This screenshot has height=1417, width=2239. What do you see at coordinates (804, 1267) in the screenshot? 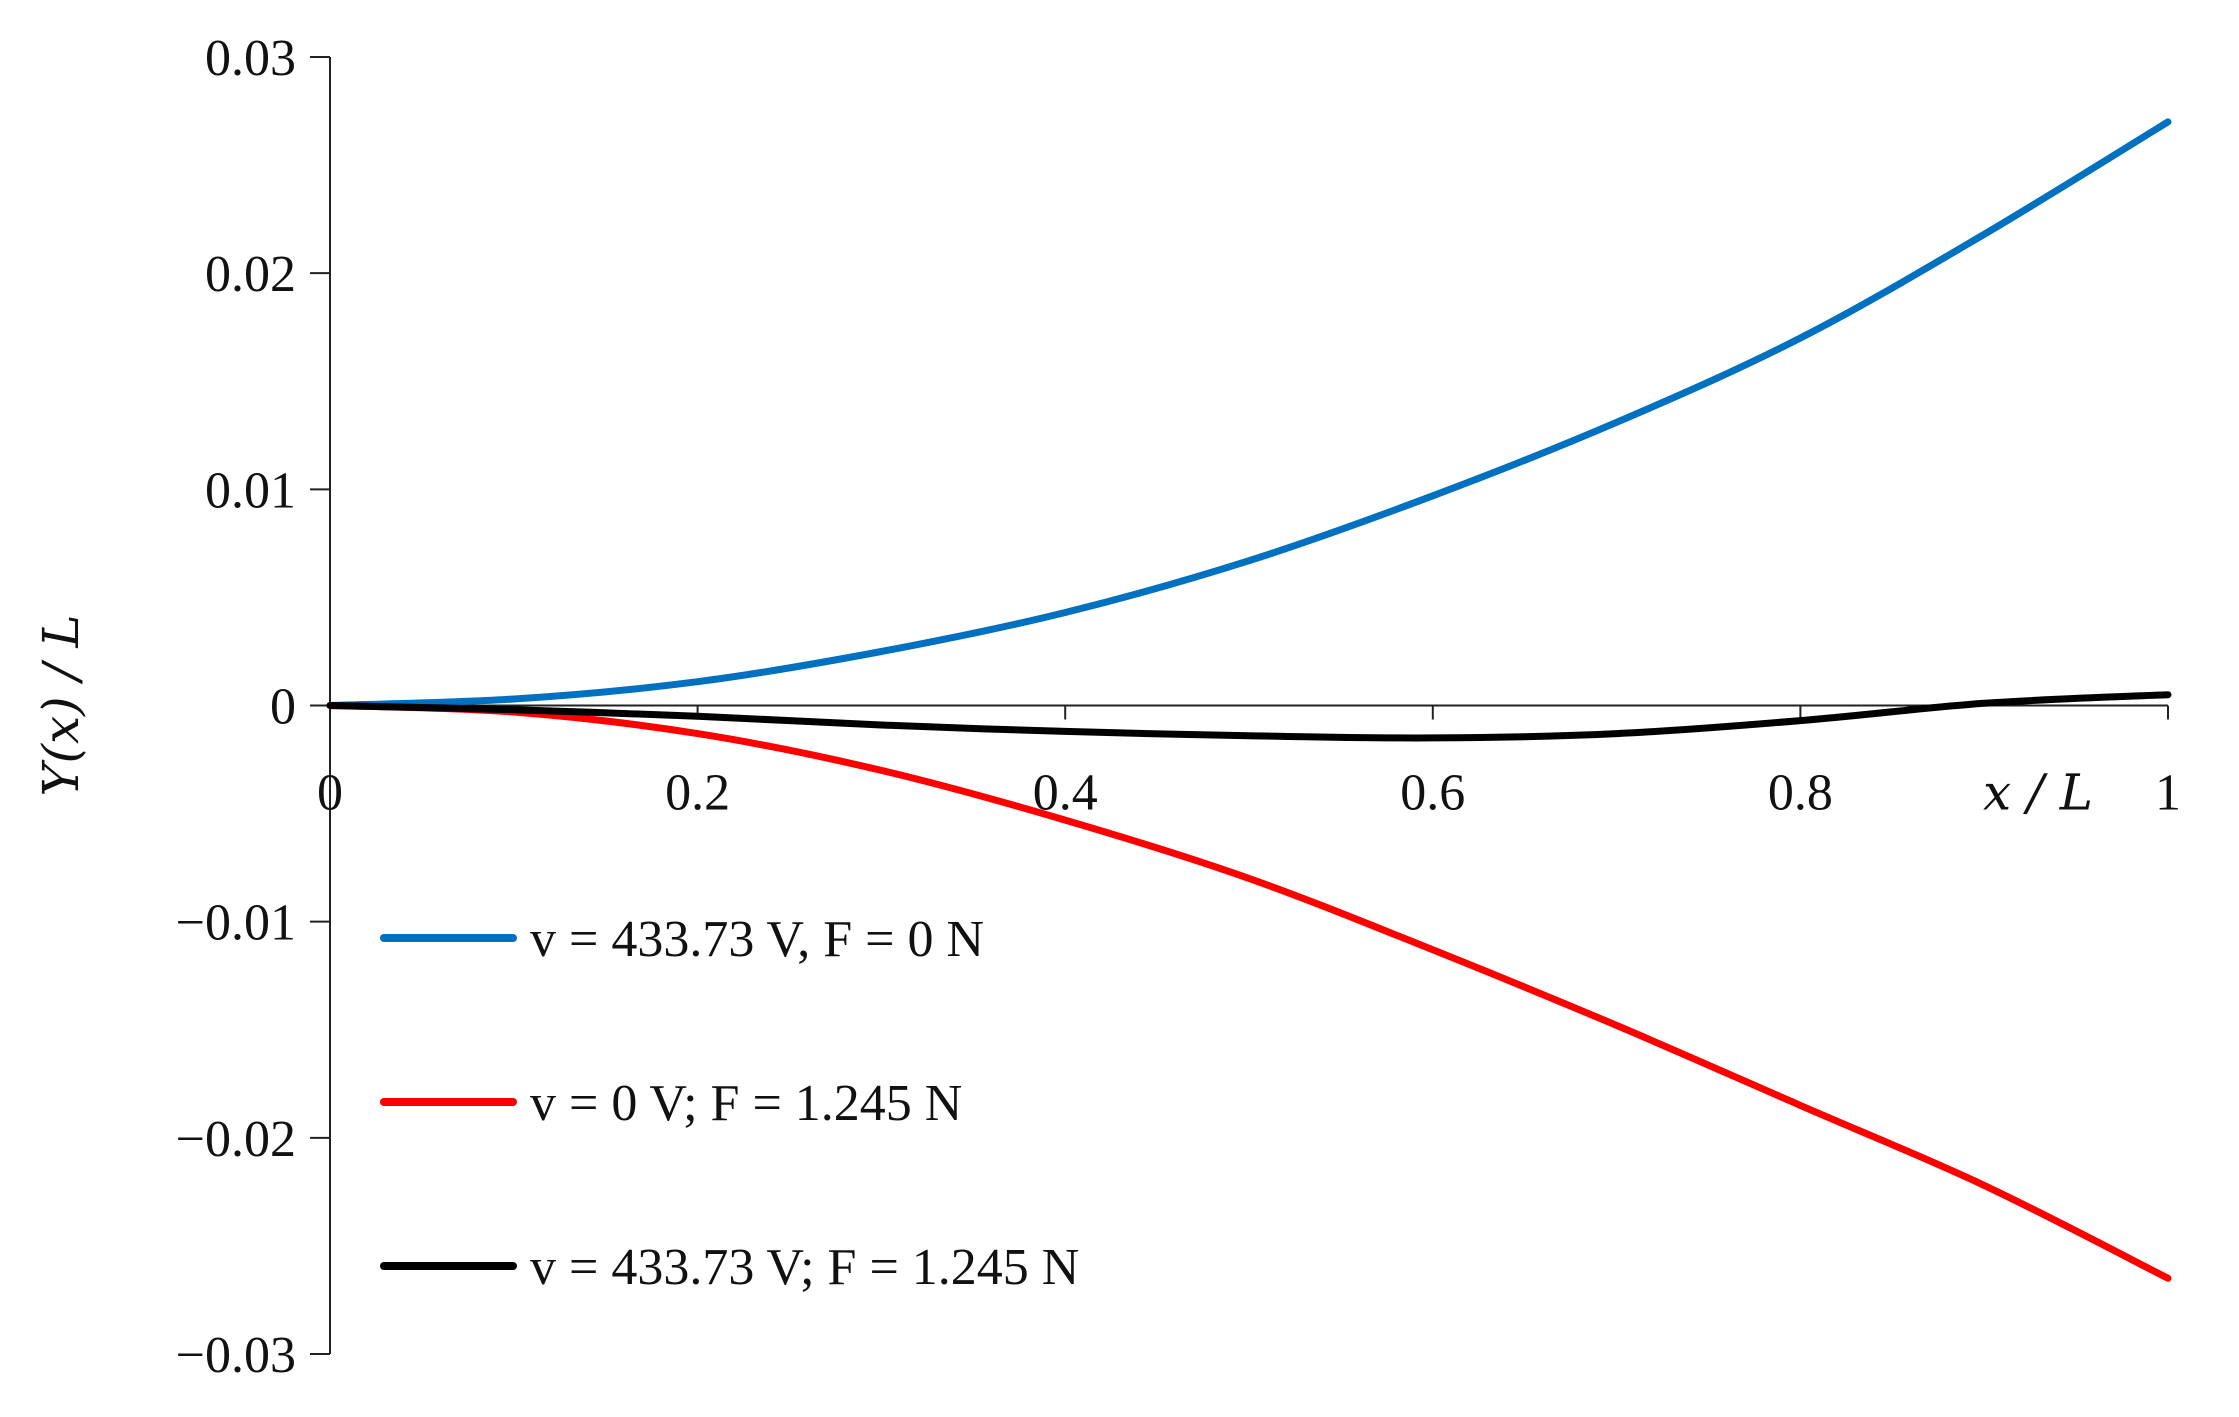
I see `legend-label-3: v = 433.73 V; F = 1.245 N` at bounding box center [804, 1267].